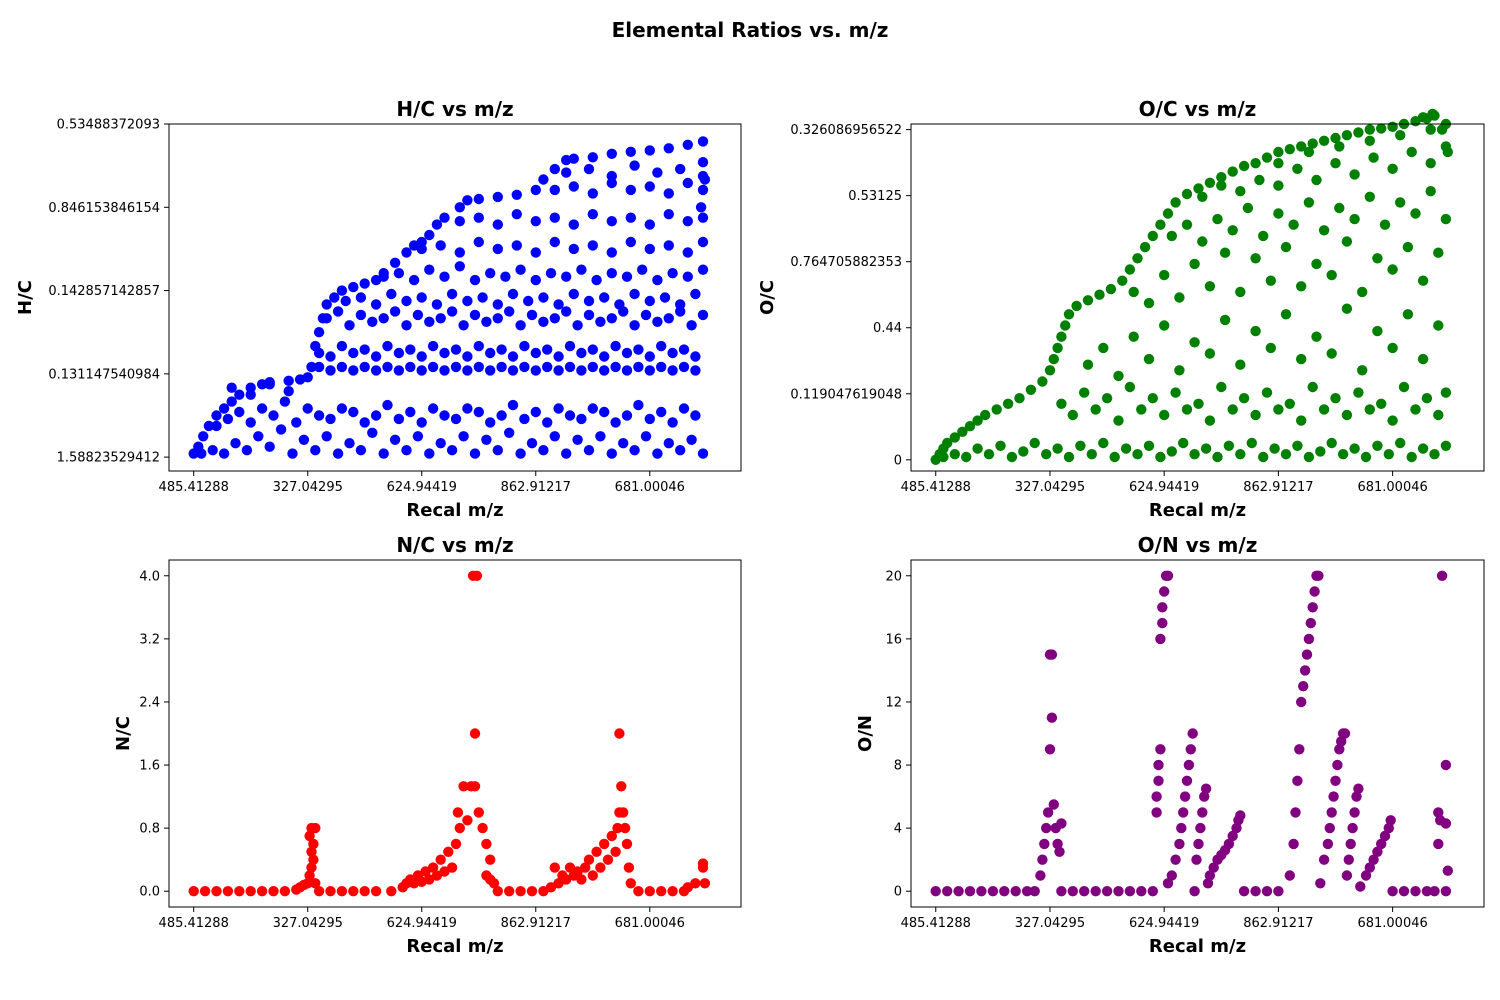 The image size is (1500, 1000). I want to click on on-title: O/N vs m/z, so click(1198, 545).